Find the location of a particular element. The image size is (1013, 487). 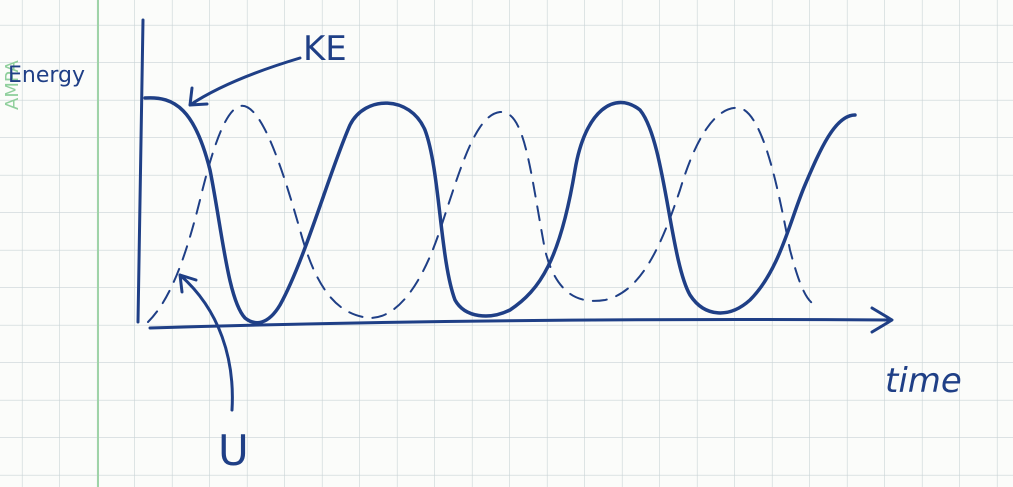

logo: AMPA is located at coordinates (12, 84).